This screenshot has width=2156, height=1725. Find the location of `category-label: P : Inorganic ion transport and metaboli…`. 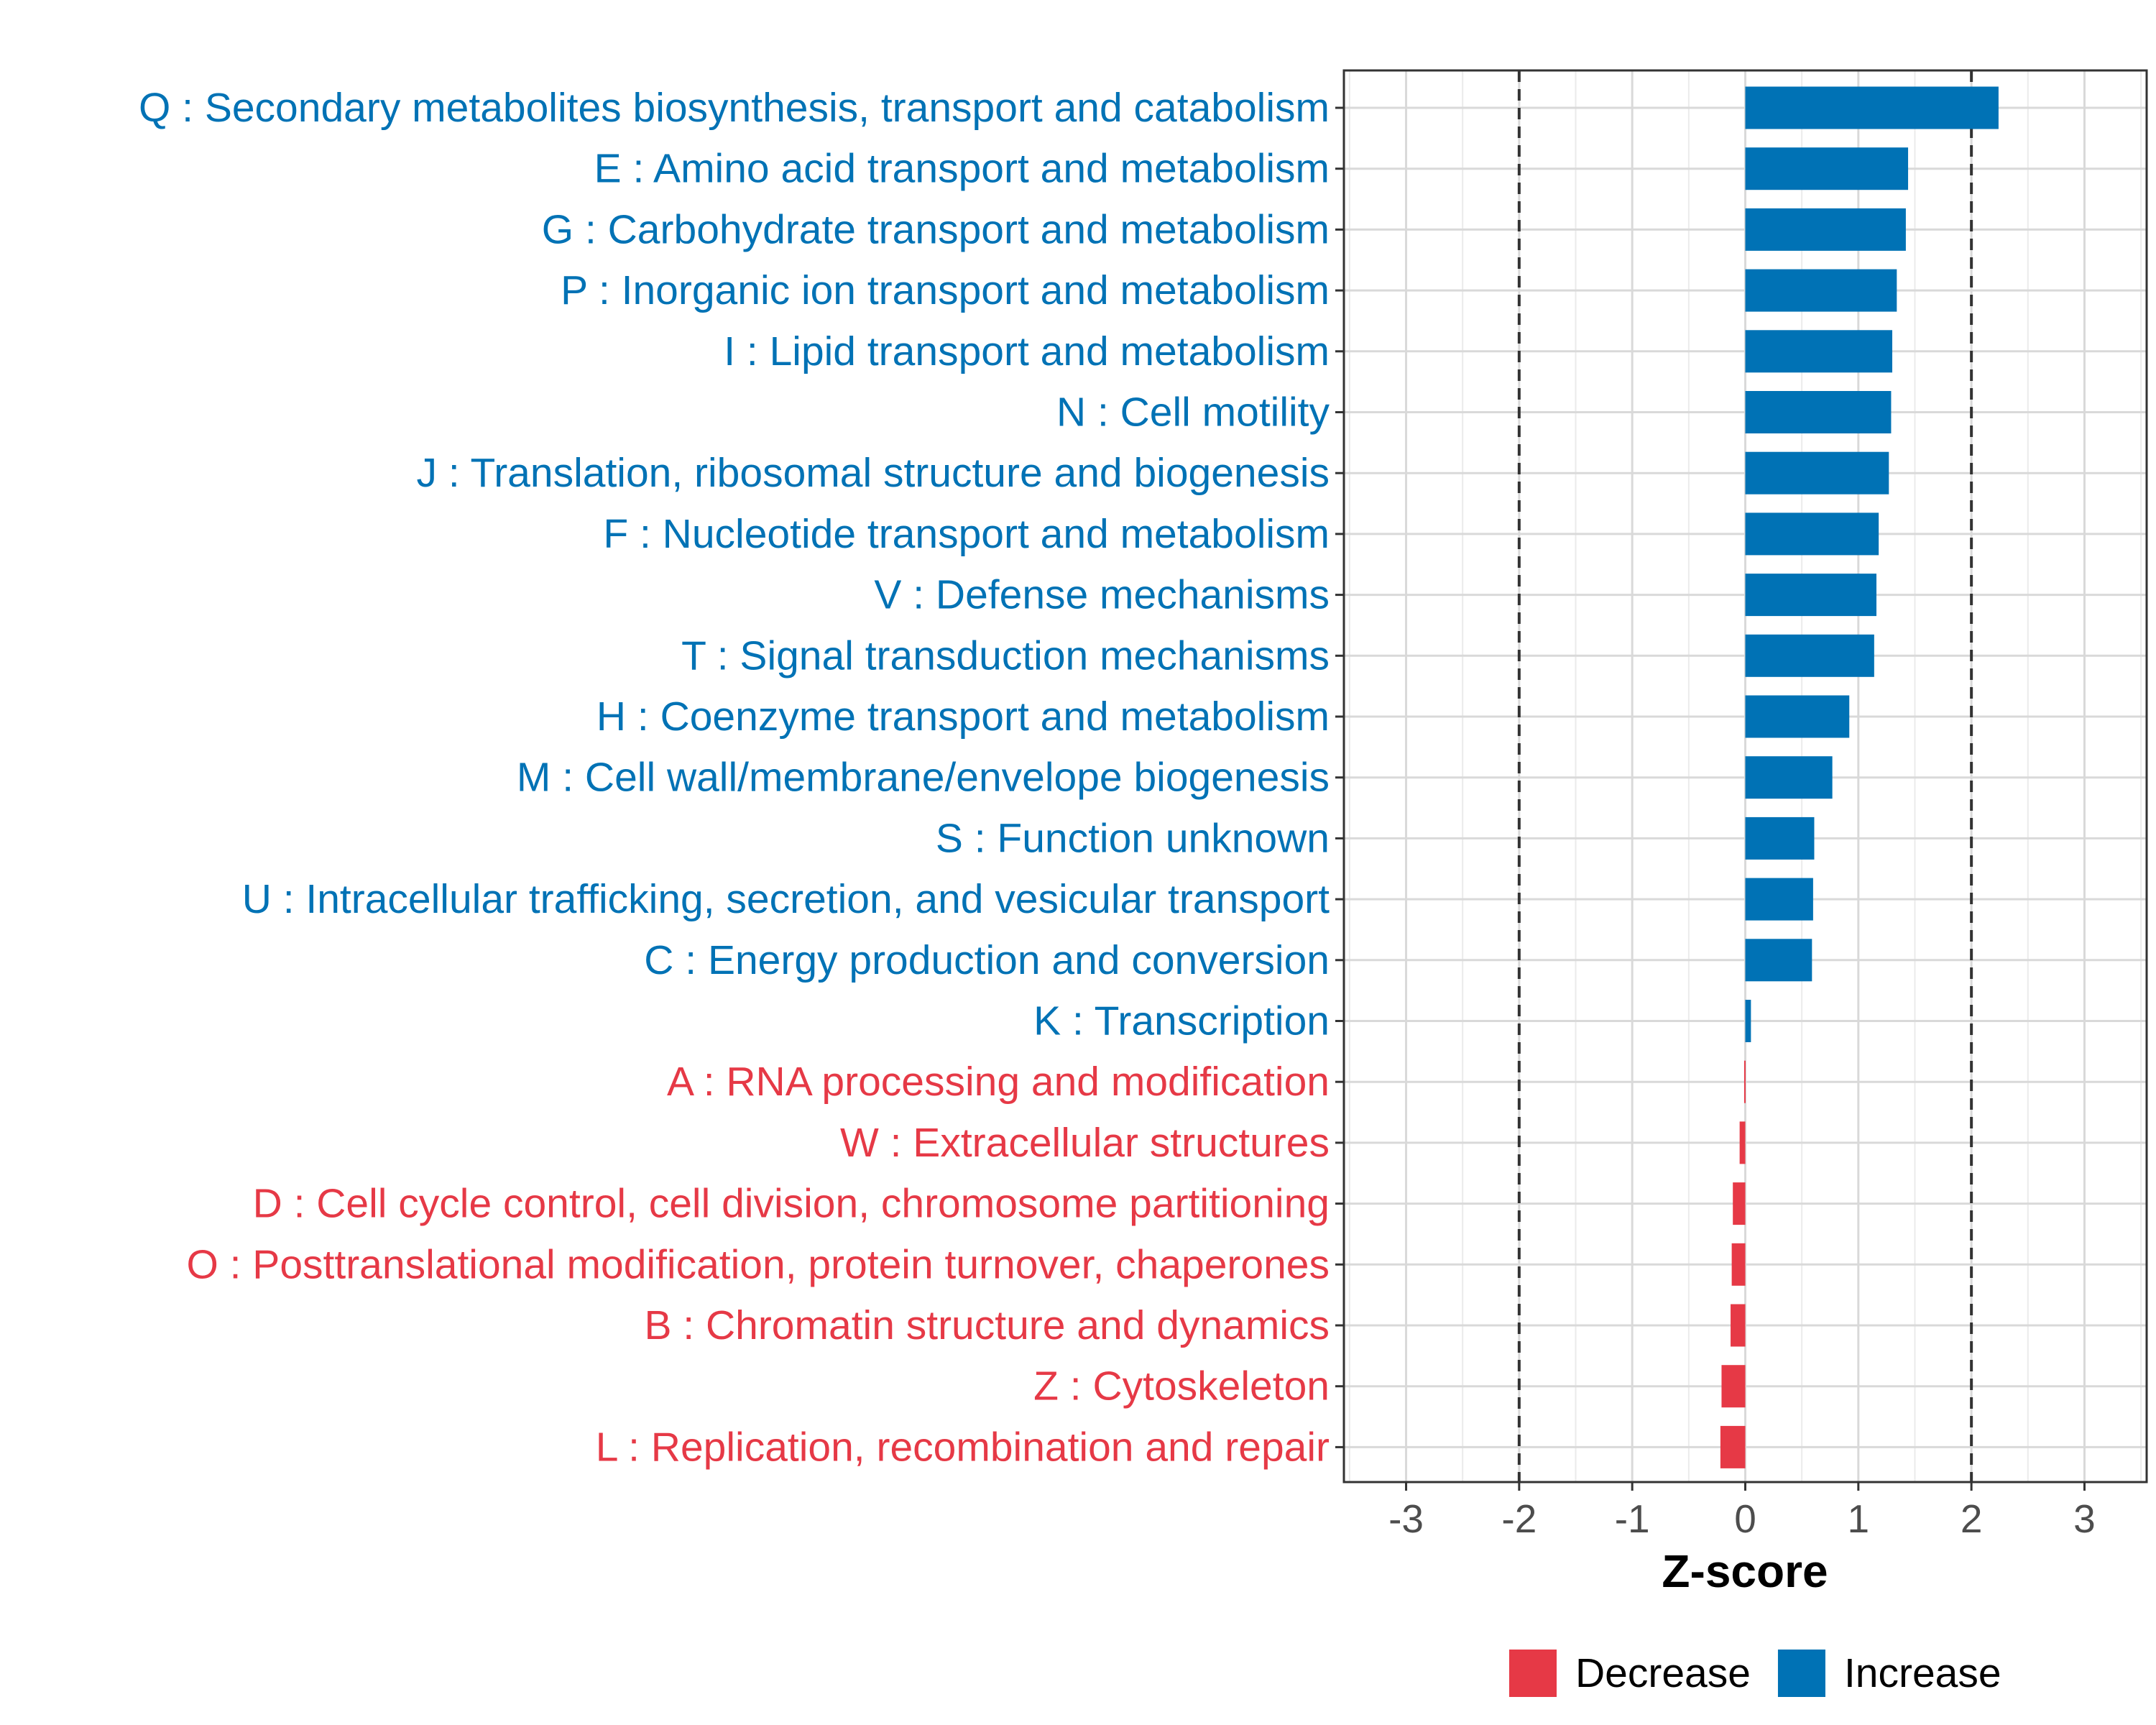

category-label: P : Inorganic ion transport and metaboli… is located at coordinates (945, 290).